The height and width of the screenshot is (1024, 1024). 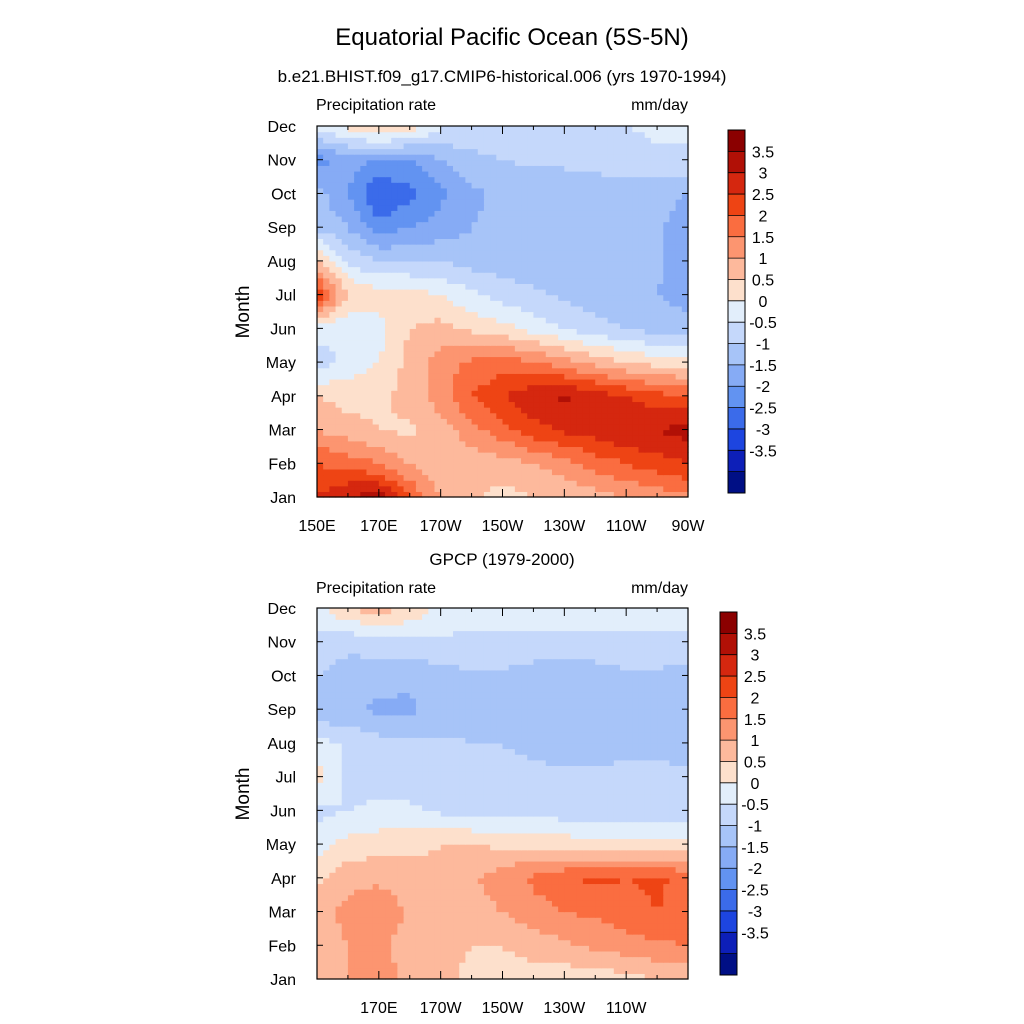 I want to click on x-tick-label: 170W, so click(x=441, y=526).